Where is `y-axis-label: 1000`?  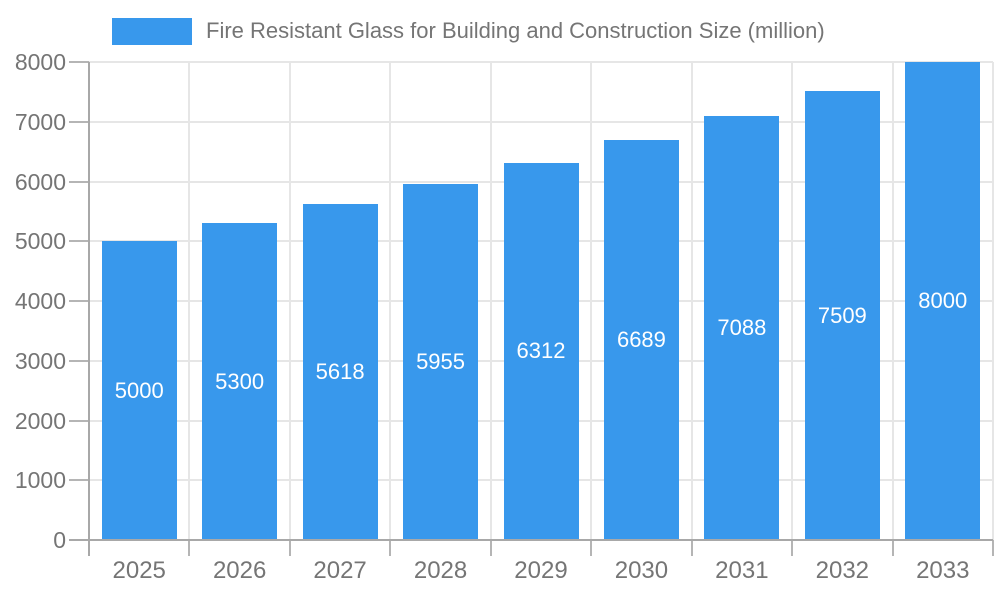 y-axis-label: 1000 is located at coordinates (40, 480).